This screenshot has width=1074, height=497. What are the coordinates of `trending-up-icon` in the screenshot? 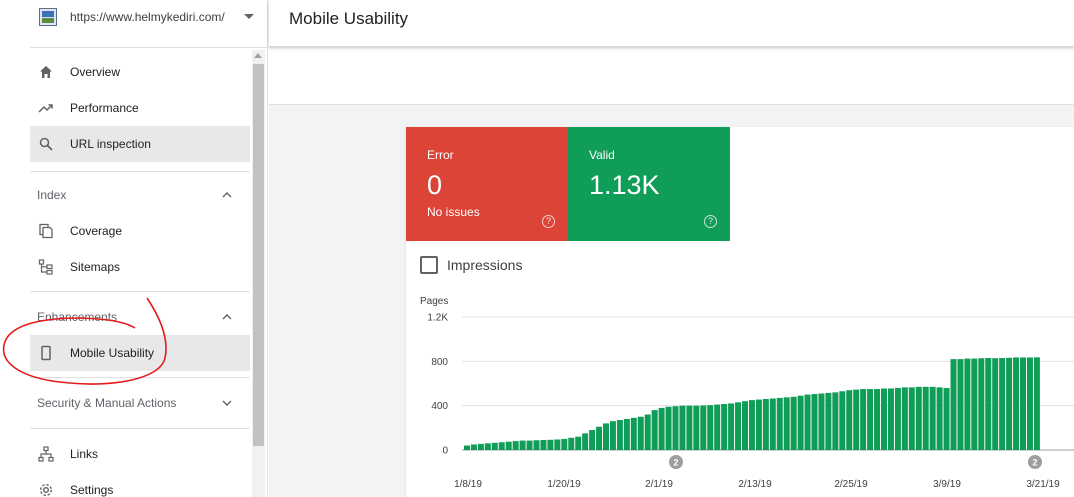 It's located at (46, 108).